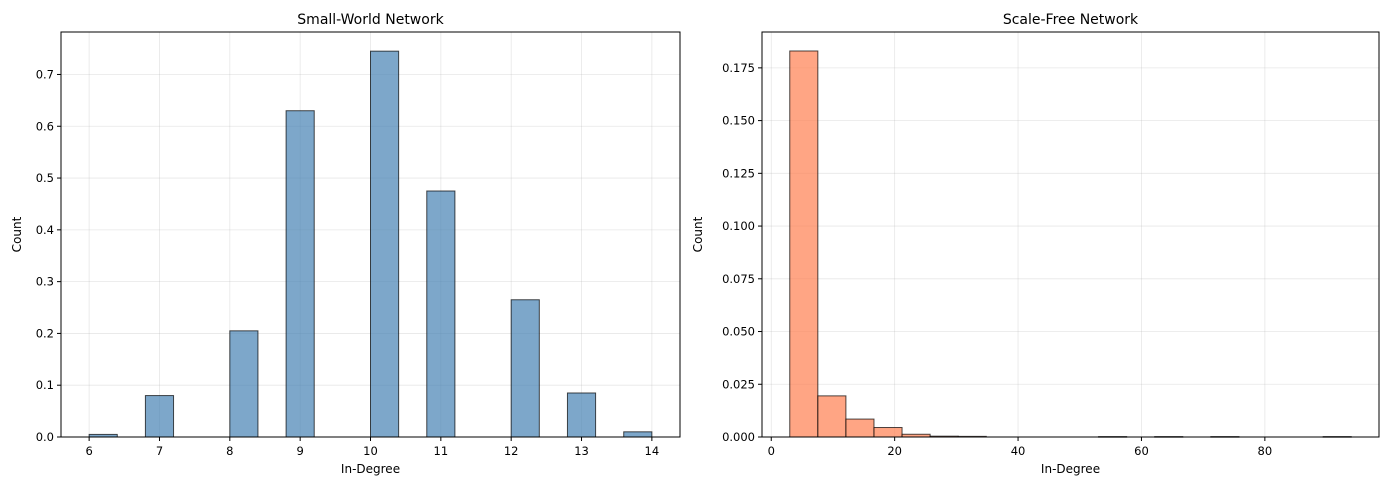 The height and width of the screenshot is (490, 1389). What do you see at coordinates (738, 226) in the screenshot?
I see `y-tick-label: 0.100` at bounding box center [738, 226].